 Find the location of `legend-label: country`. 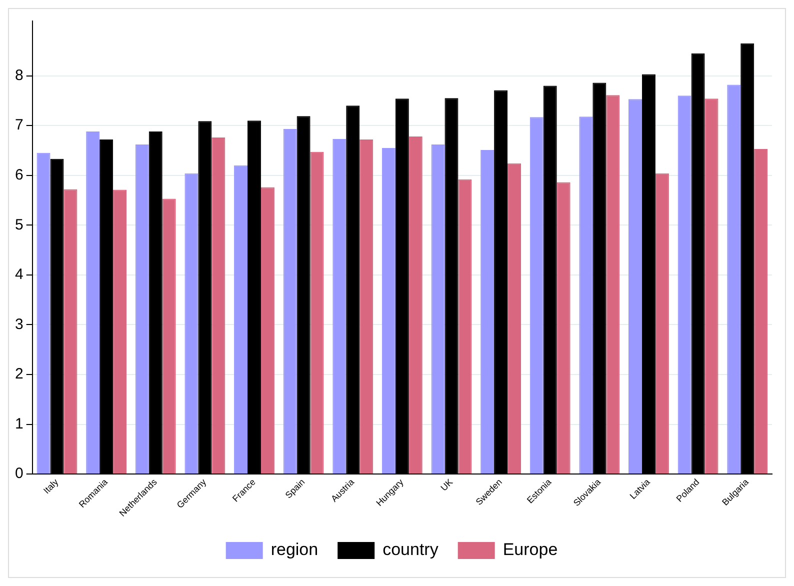

legend-label: country is located at coordinates (410, 550).